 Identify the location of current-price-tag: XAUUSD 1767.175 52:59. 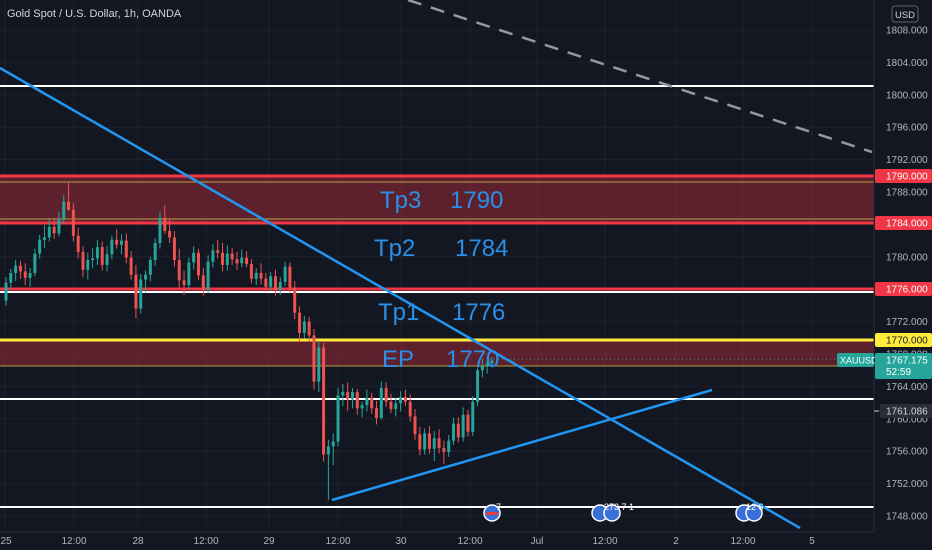
(884, 366).